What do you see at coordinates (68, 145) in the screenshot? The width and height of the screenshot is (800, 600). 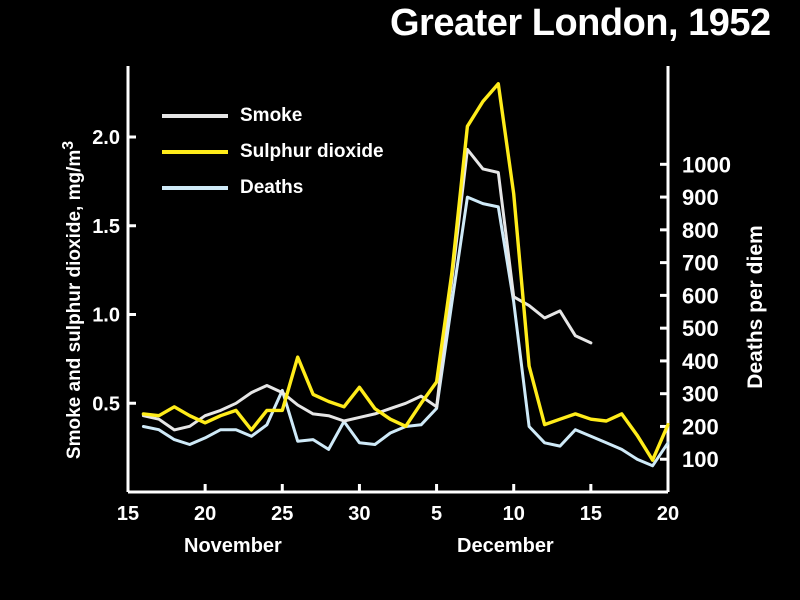 I see `y-axis-label-left-superscript: 3` at bounding box center [68, 145].